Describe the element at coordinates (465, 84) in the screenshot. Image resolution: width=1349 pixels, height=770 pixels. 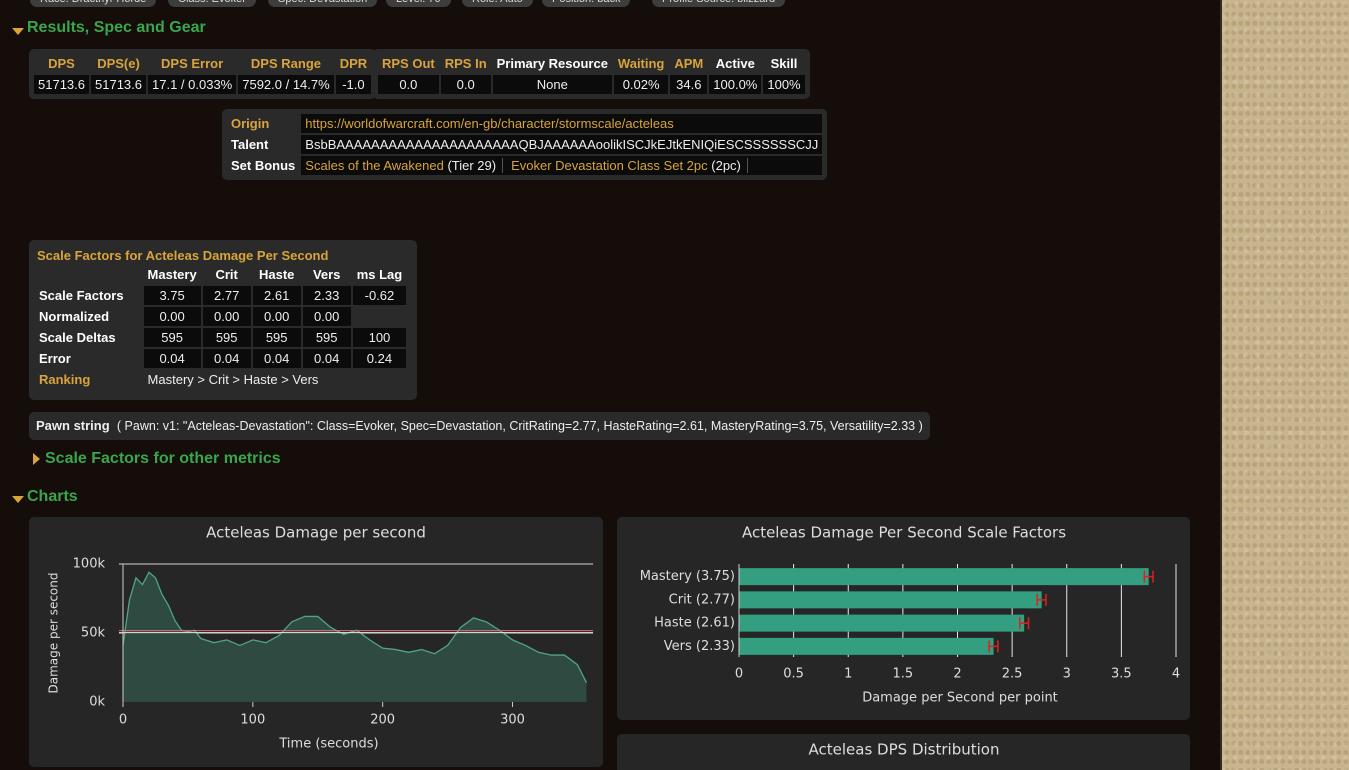
I see `value-cell: 0.0` at that location.